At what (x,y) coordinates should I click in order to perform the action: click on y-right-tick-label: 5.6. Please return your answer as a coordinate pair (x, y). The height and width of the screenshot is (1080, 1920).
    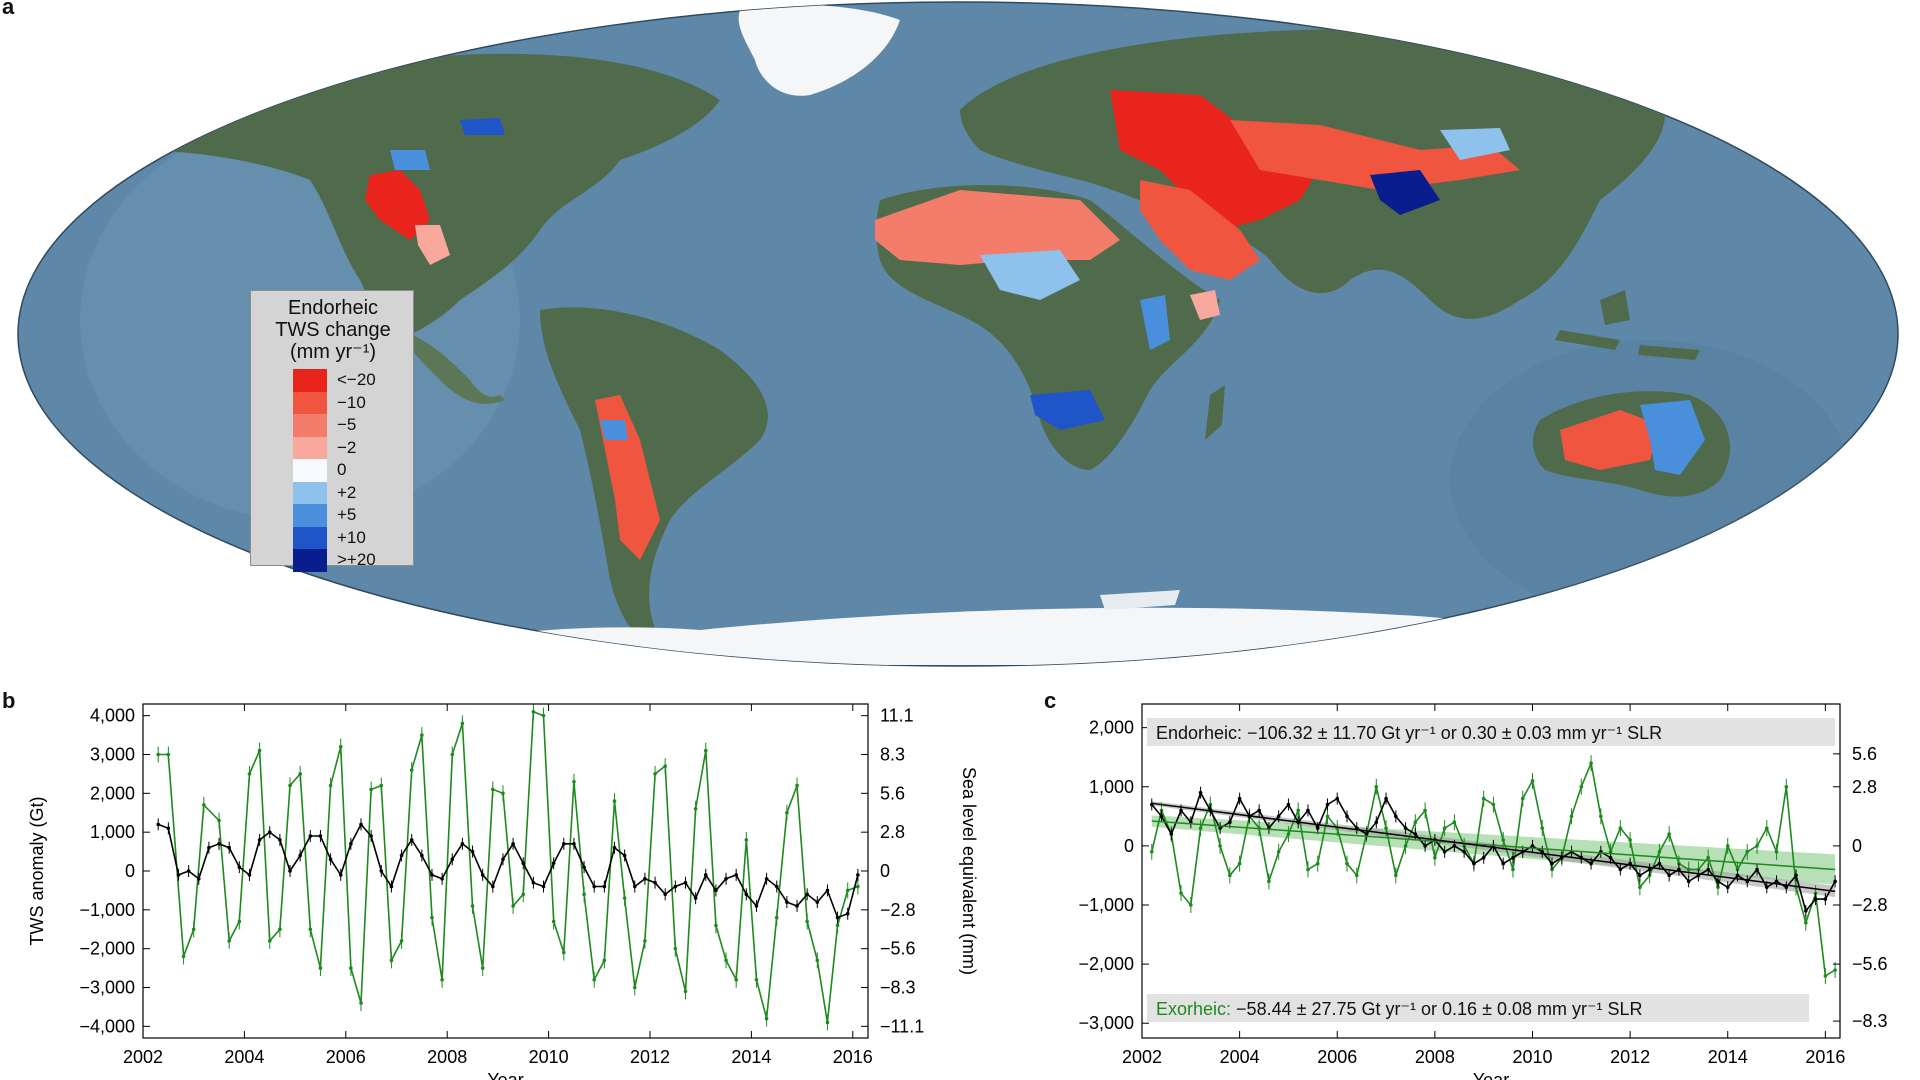
    Looking at the image, I should click on (1864, 754).